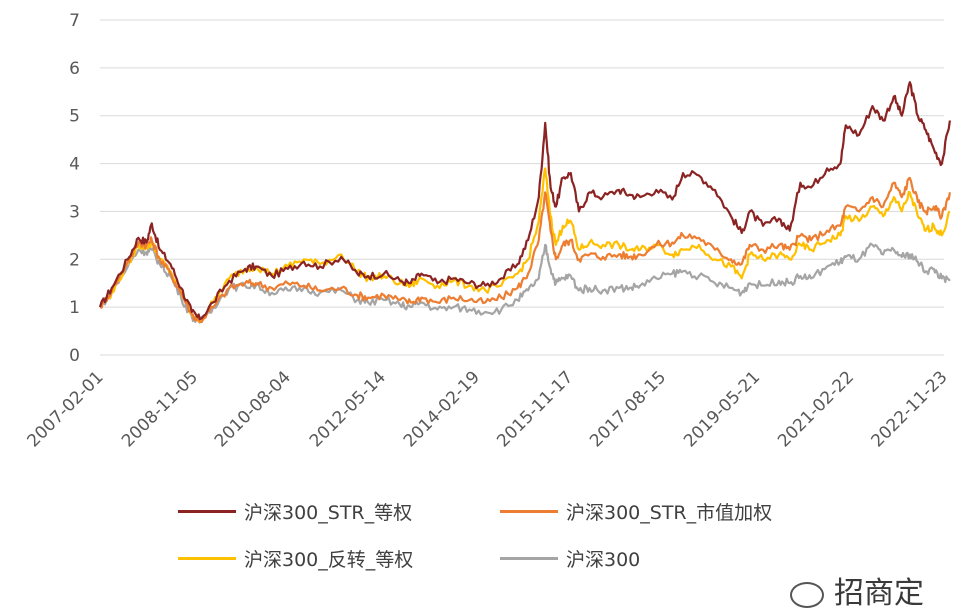 This screenshot has width=960, height=612. I want to click on x-tick-label: 2014-02-19, so click(442, 409).